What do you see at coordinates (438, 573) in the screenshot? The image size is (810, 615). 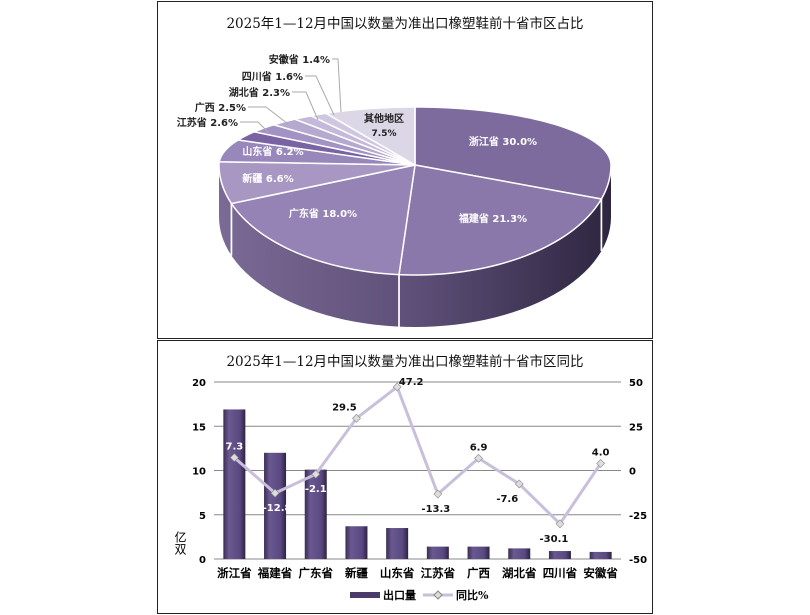 I see `x-tick-label: 江苏省` at bounding box center [438, 573].